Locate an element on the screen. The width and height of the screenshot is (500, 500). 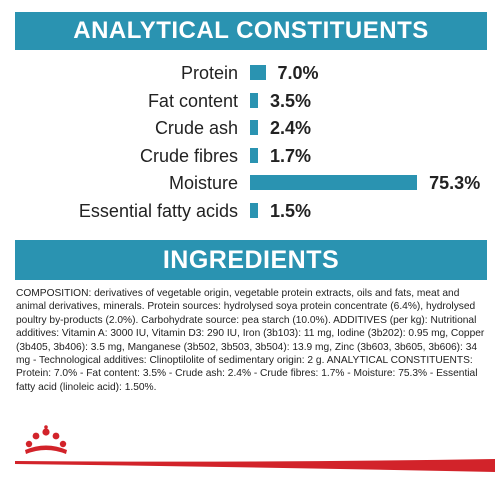
constituent-row-crude-ash: Crude ash 2.4% is located at coordinates (250, 128).